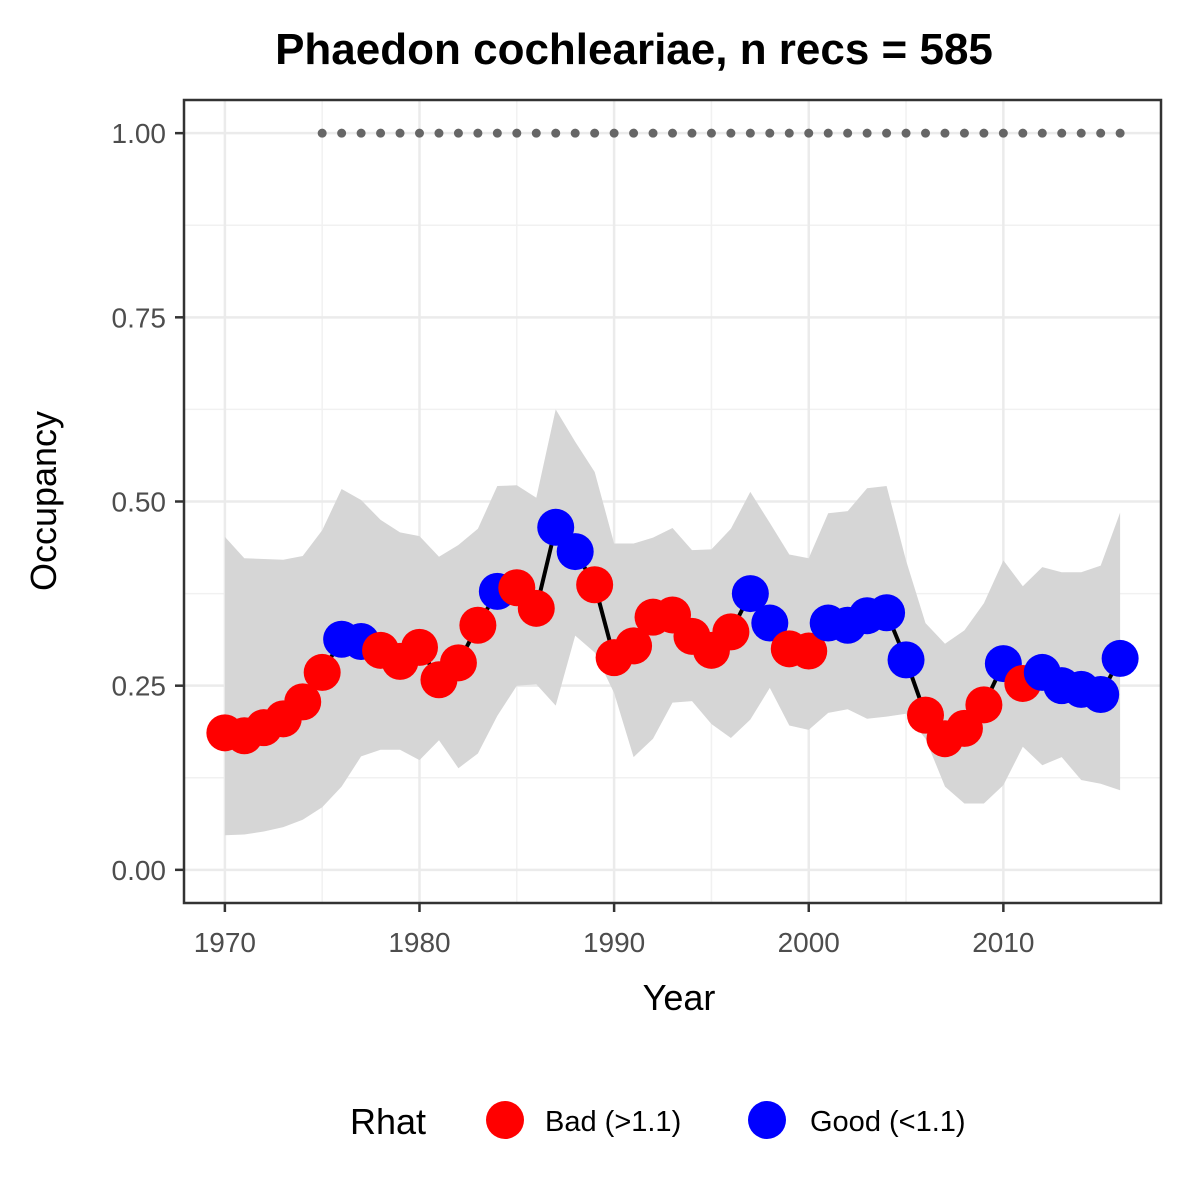 The image size is (1200, 1200). What do you see at coordinates (139, 686) in the screenshot?
I see `y-tick-label: 0.25` at bounding box center [139, 686].